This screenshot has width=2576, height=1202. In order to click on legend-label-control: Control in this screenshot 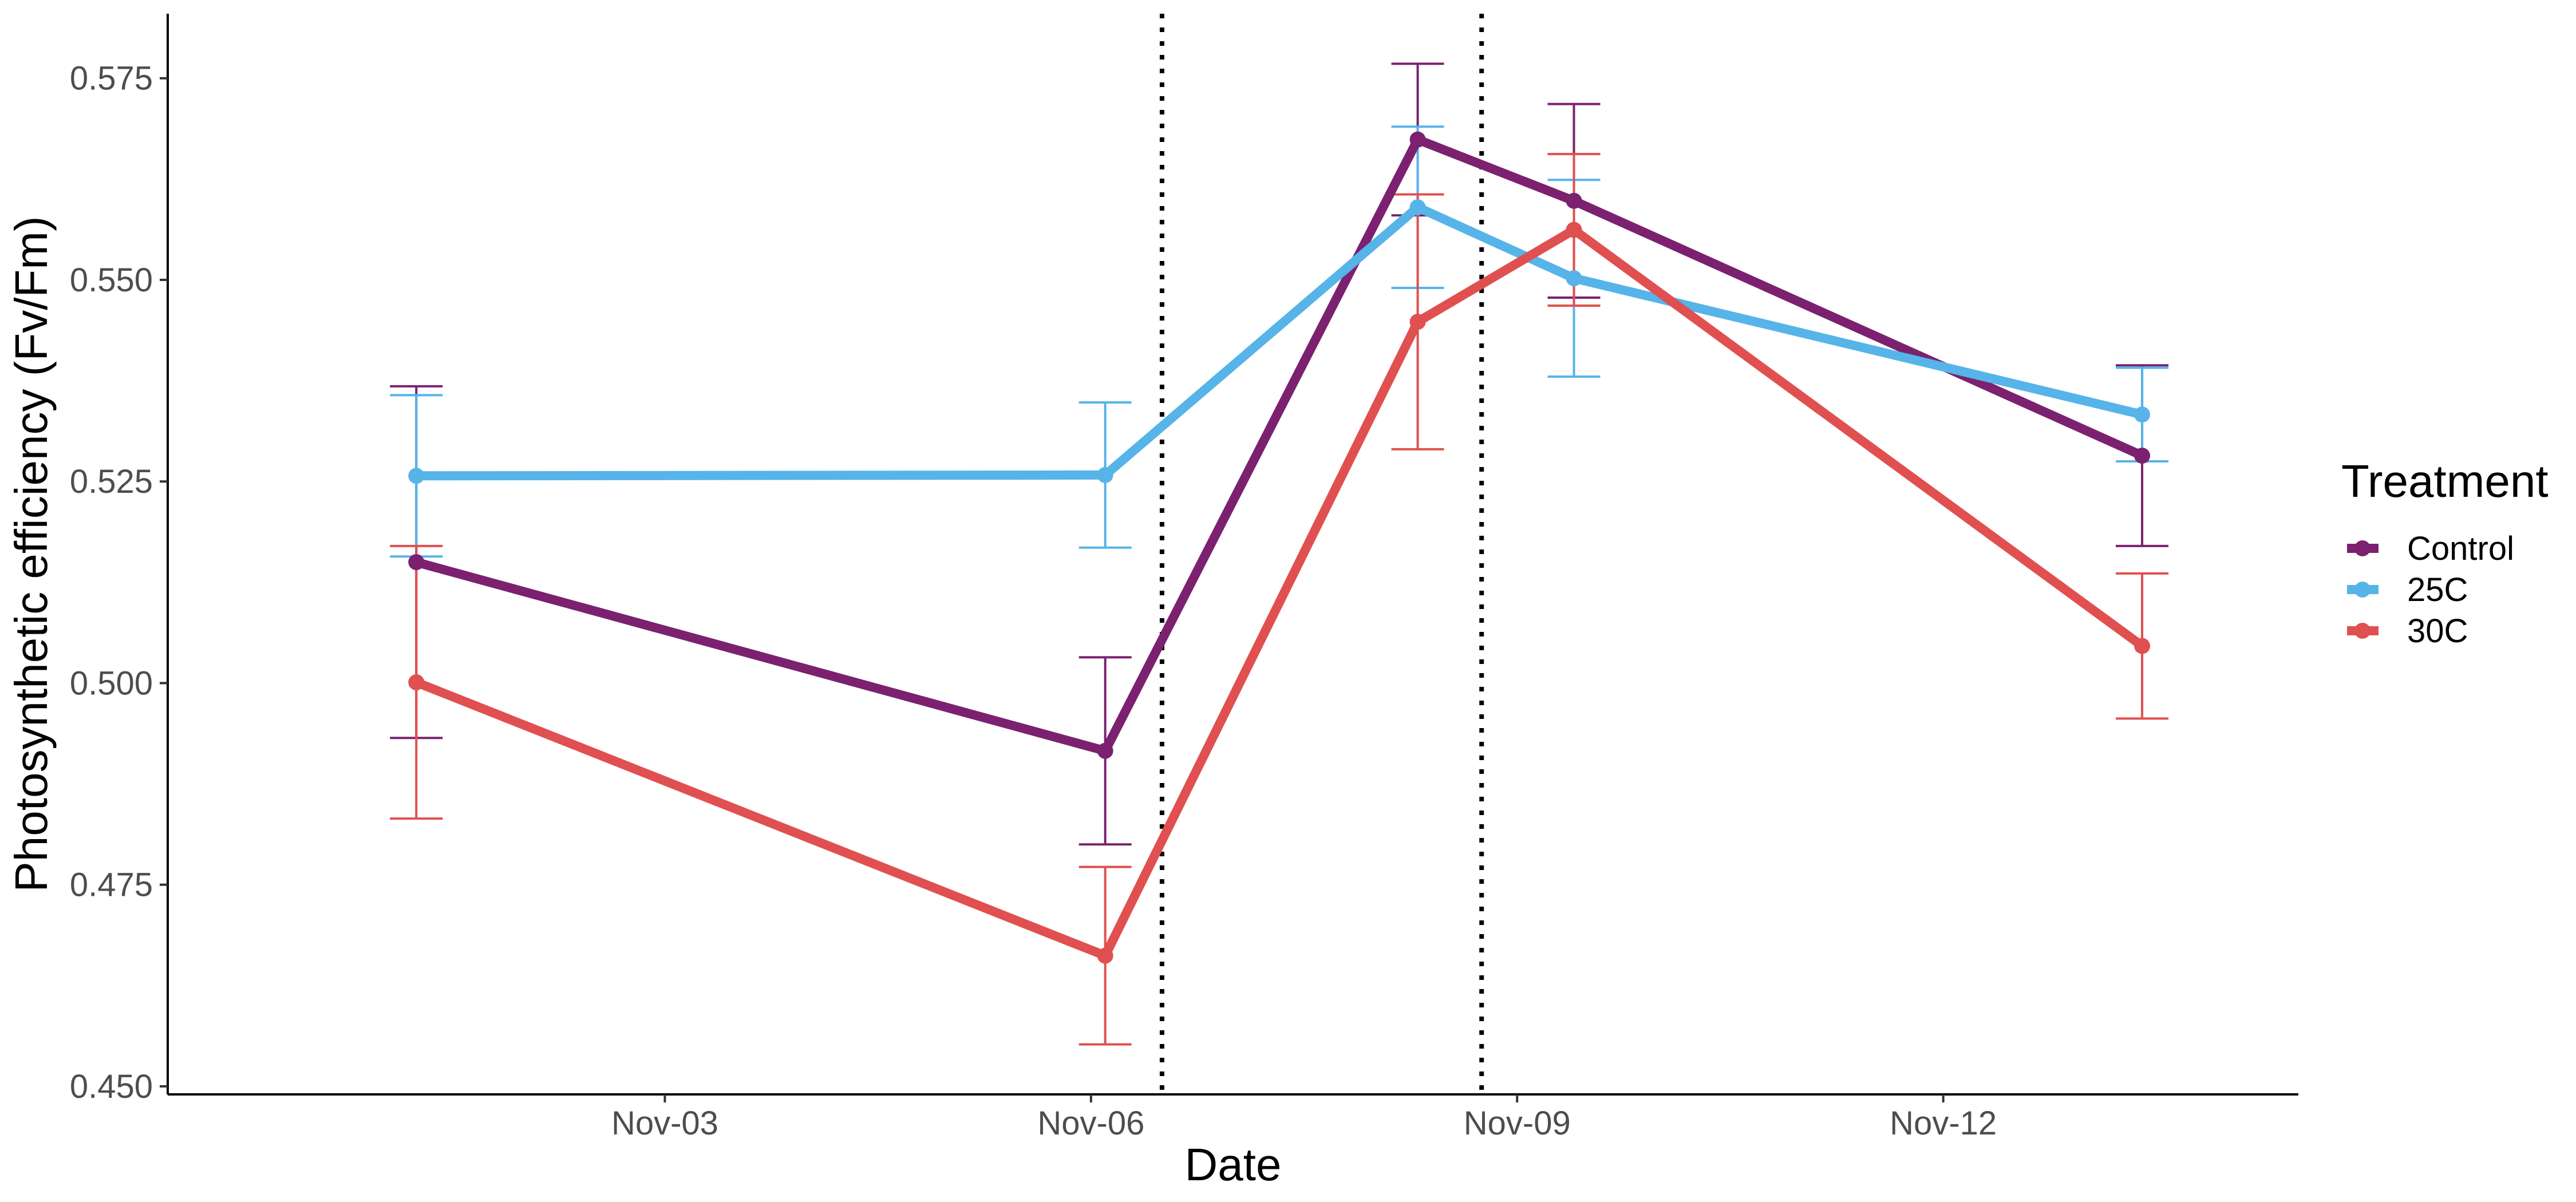, I will do `click(2460, 548)`.